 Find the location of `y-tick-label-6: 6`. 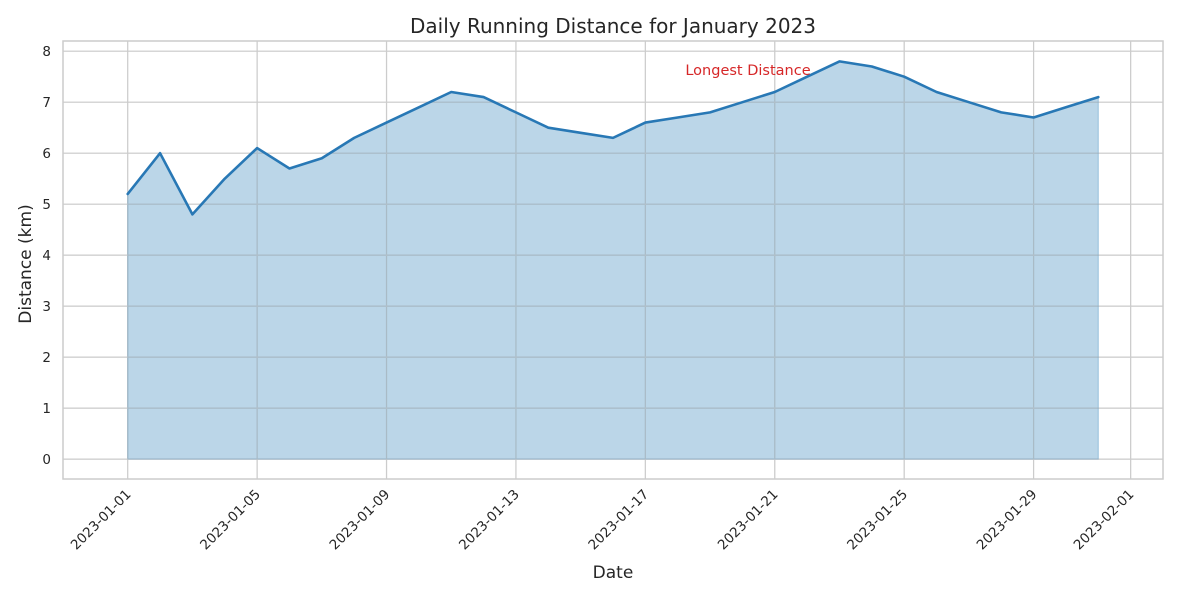

y-tick-label-6: 6 is located at coordinates (46, 154).